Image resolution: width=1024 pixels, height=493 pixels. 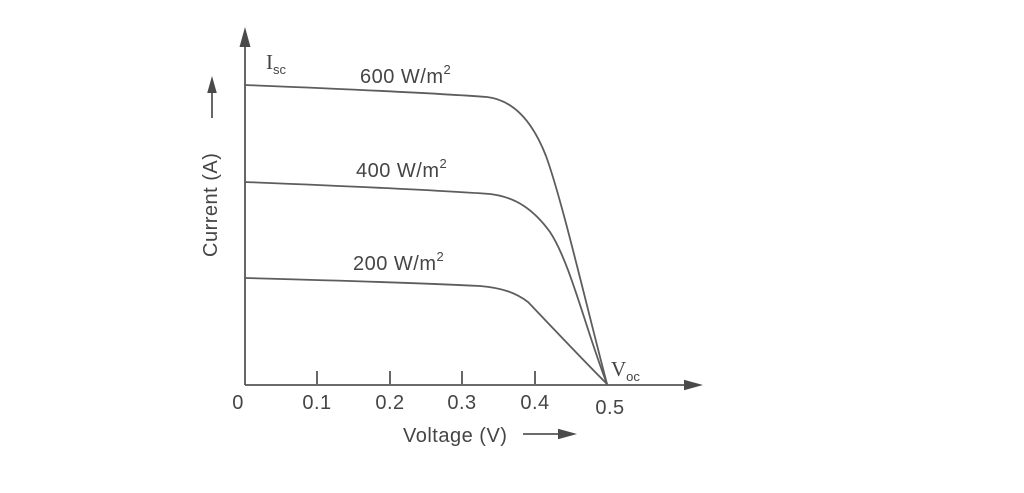 I want to click on curve-label-400-text: 400 W/m, so click(x=398, y=171).